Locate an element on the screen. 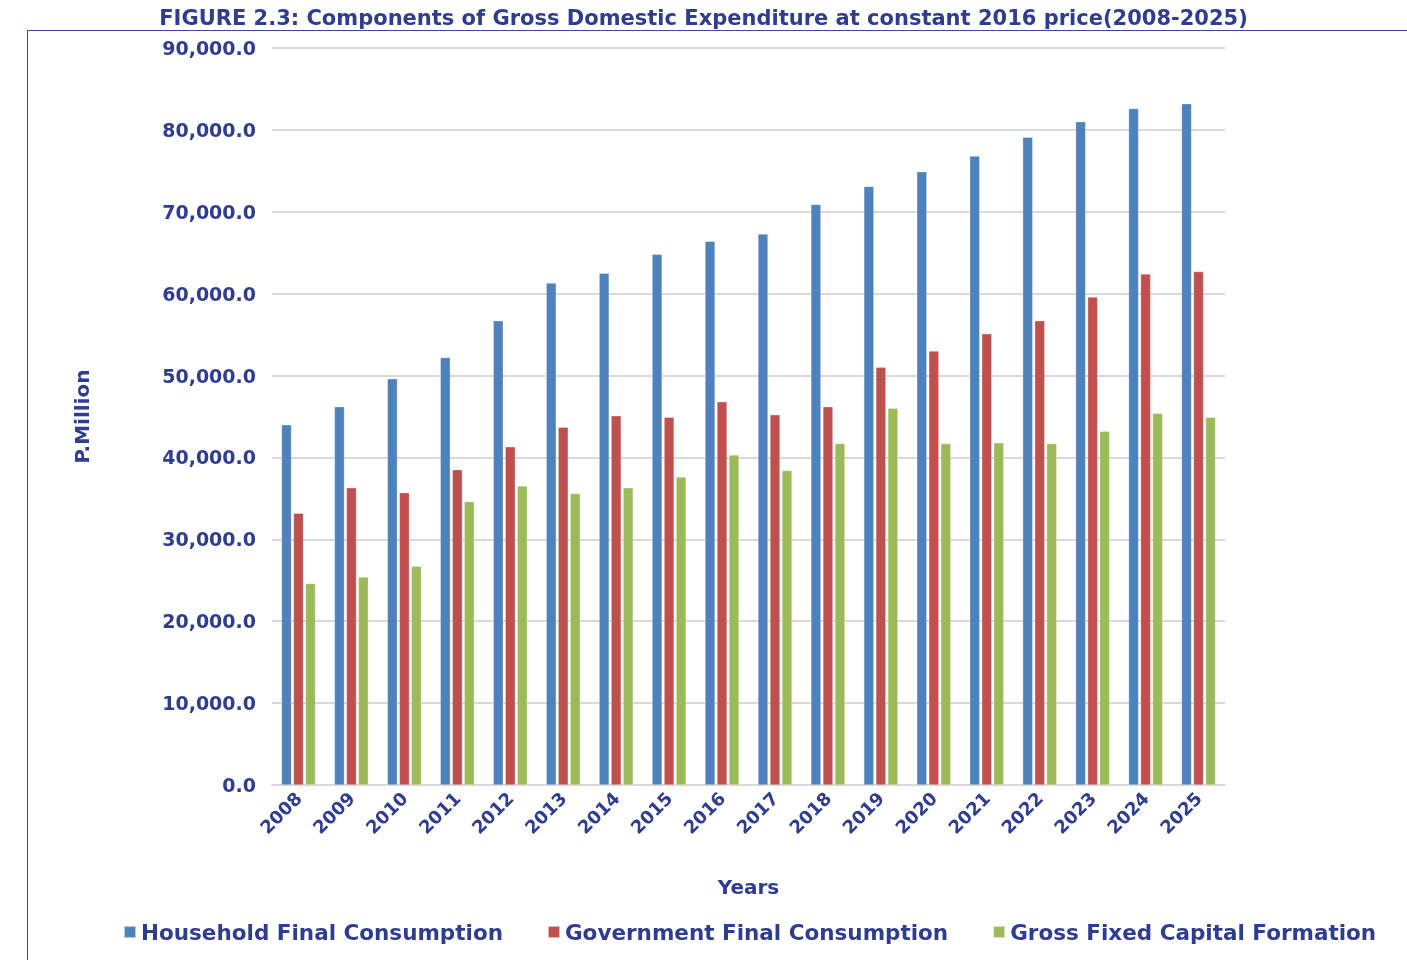 The height and width of the screenshot is (960, 1407). y-tick-label: 0.0 is located at coordinates (239, 785).